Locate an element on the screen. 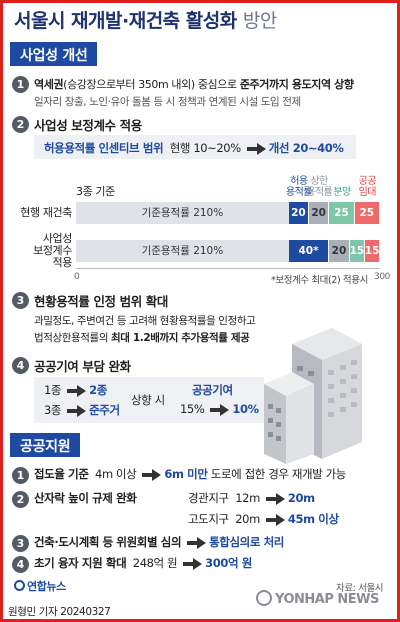 This screenshot has height=622, width=400. chart-note: *보정계수 최대(2) 적용시 is located at coordinates (319, 280).